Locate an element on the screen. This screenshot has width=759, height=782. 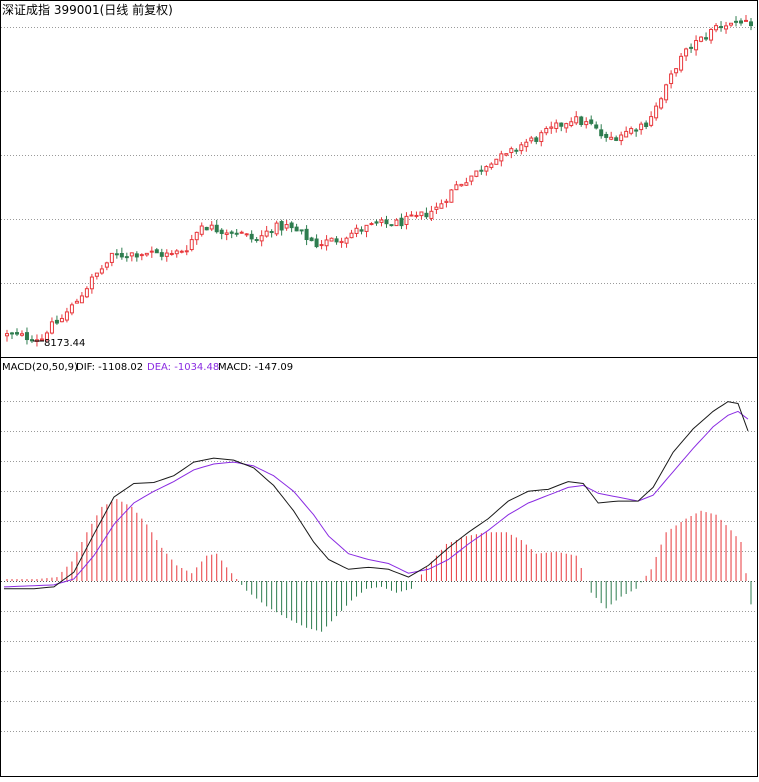
price-title: 深证成指 399001(日线 前复权) is located at coordinates (87, 9).